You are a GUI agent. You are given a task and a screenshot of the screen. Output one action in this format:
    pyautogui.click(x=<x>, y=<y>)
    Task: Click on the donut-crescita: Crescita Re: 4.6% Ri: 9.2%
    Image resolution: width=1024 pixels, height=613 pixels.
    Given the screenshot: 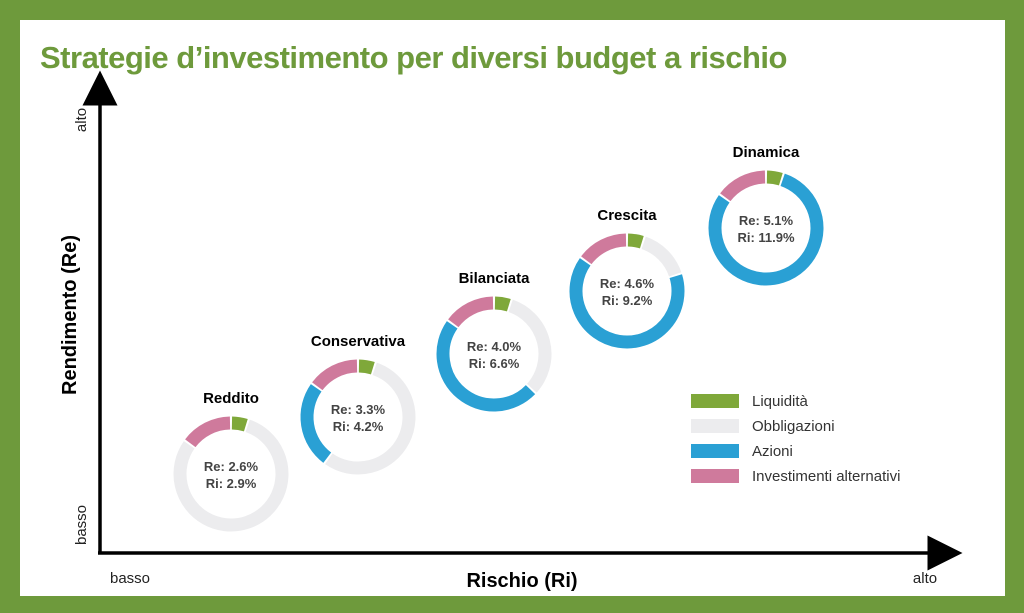 What is the action you would take?
    pyautogui.click(x=627, y=278)
    